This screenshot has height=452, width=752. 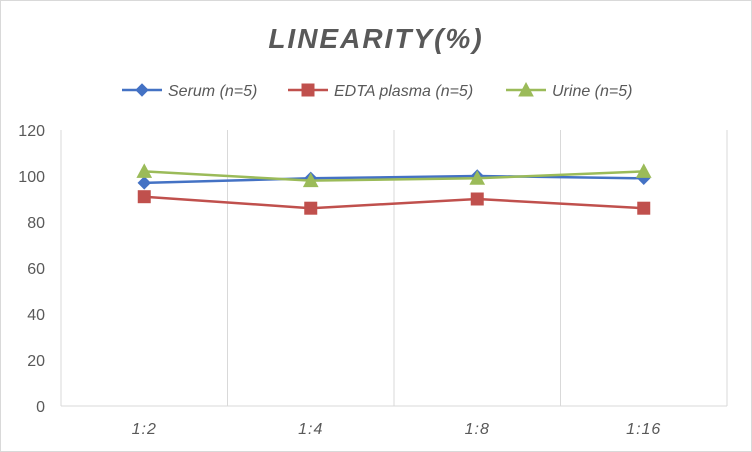 I want to click on legend-label: Urine (n=5), so click(x=592, y=91).